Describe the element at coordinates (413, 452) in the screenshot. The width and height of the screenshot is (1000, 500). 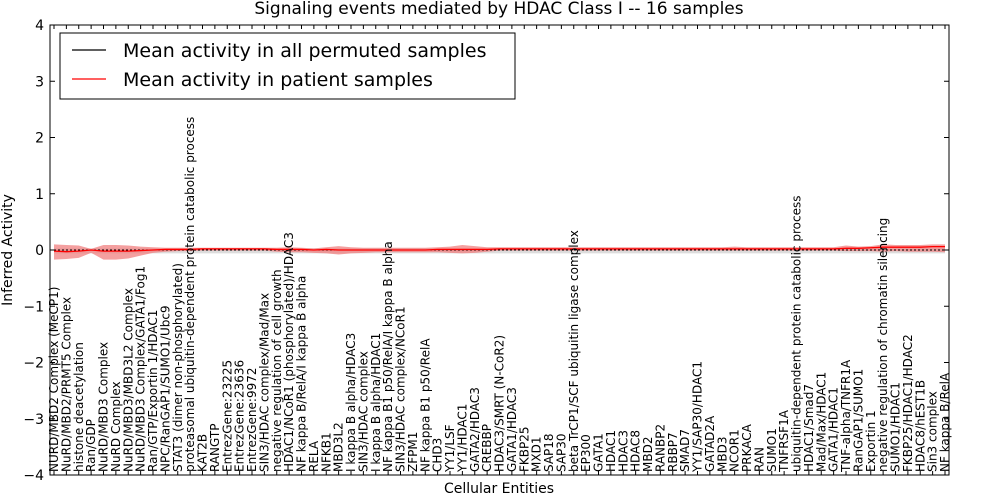
I see `x-tick-label: ZFPM1` at that location.